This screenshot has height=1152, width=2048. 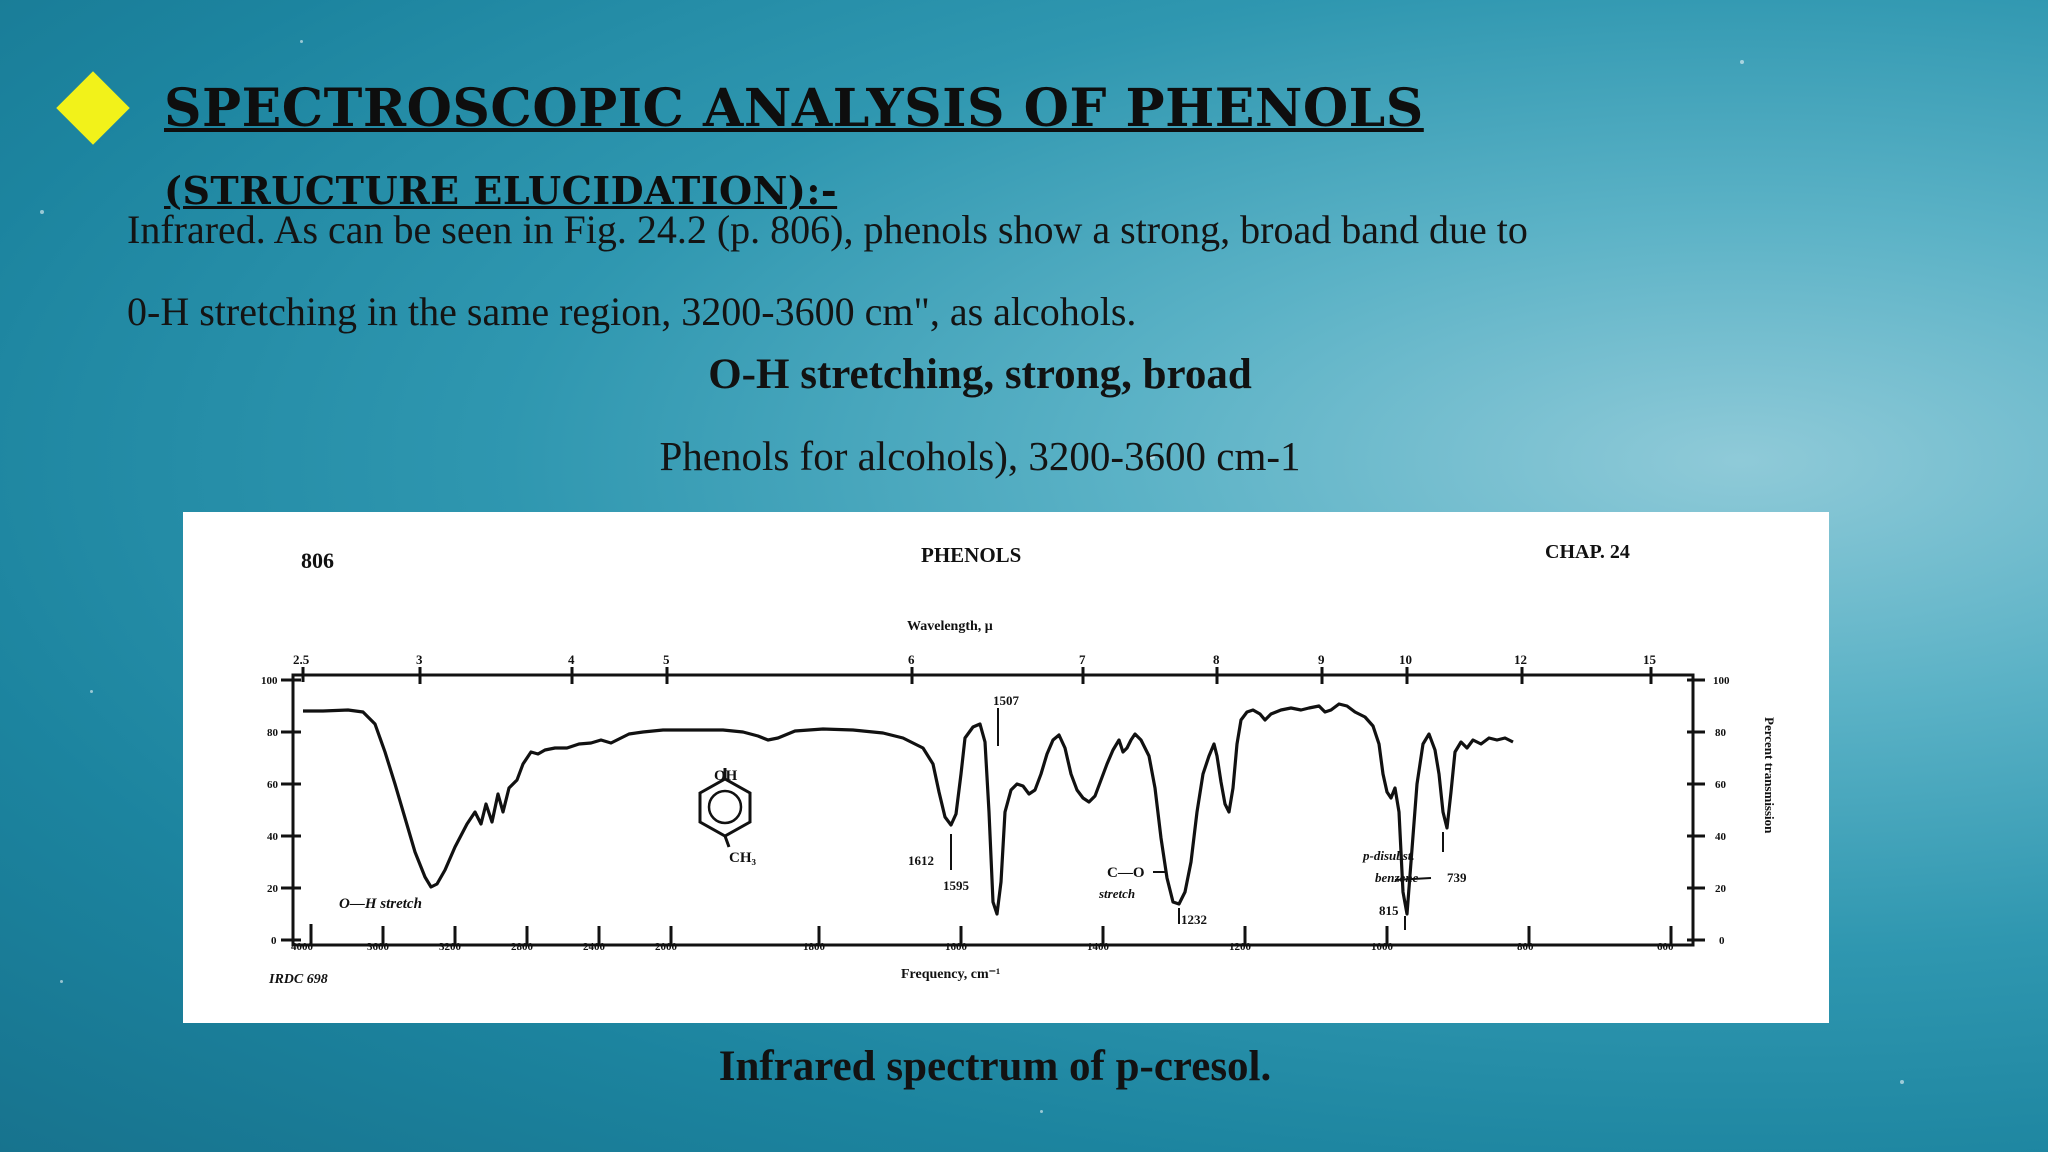 I want to click on peak-markers, so click(x=1197, y=819).